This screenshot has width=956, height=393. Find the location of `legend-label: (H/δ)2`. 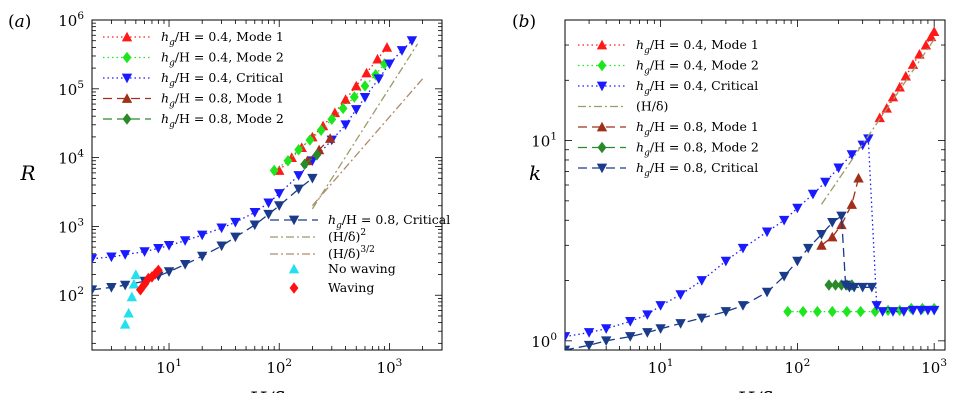

legend-label: (H/δ)2 is located at coordinates (347, 236).